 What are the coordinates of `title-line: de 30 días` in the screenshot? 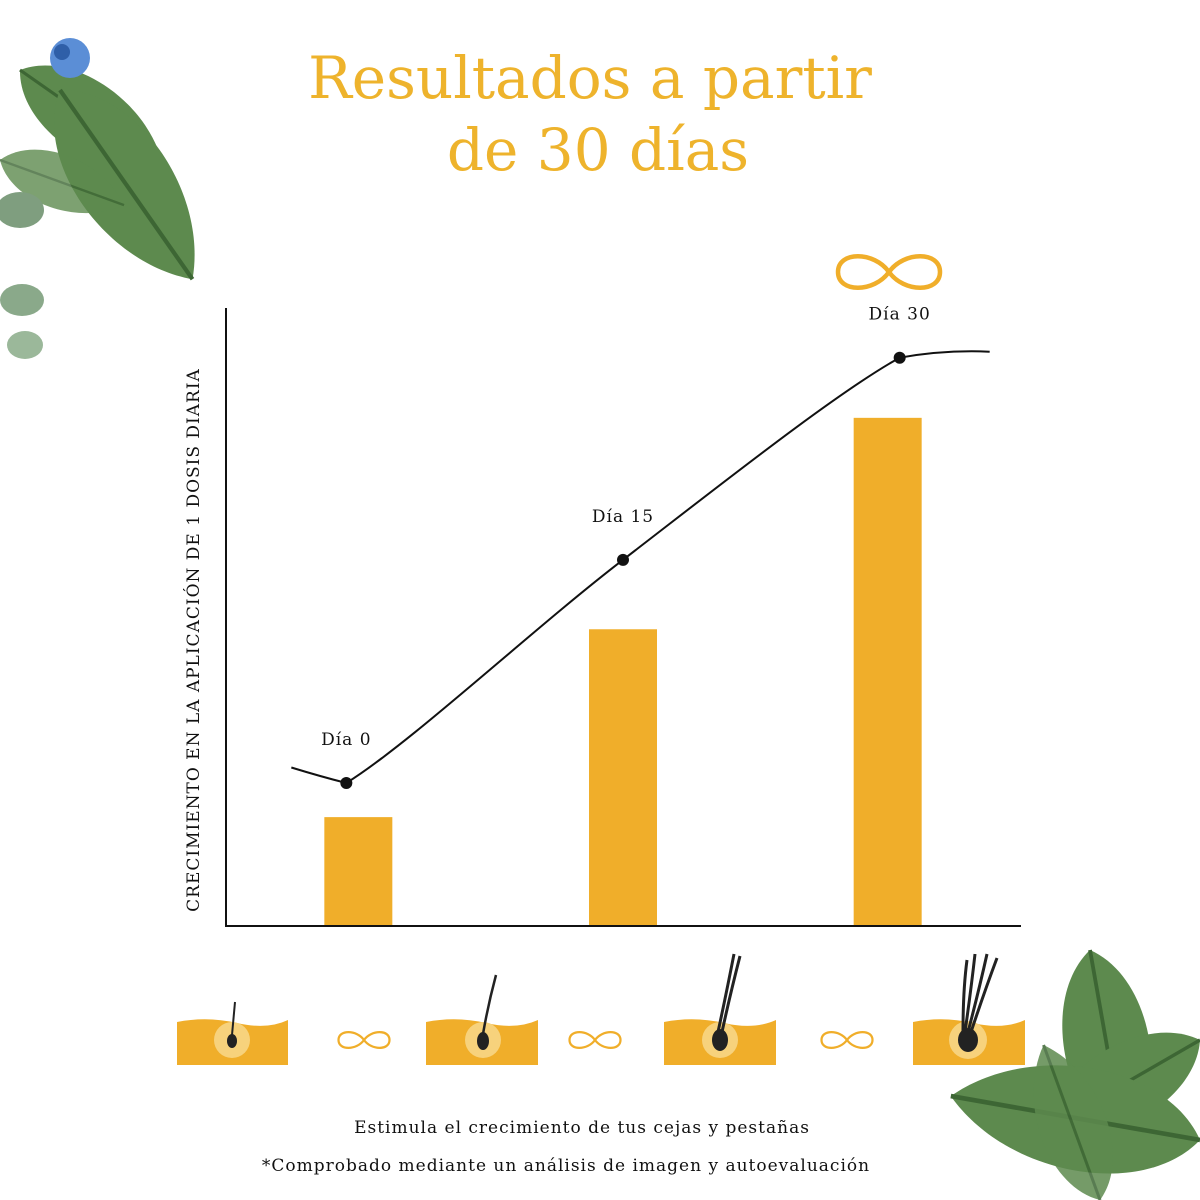 It's located at (598, 150).